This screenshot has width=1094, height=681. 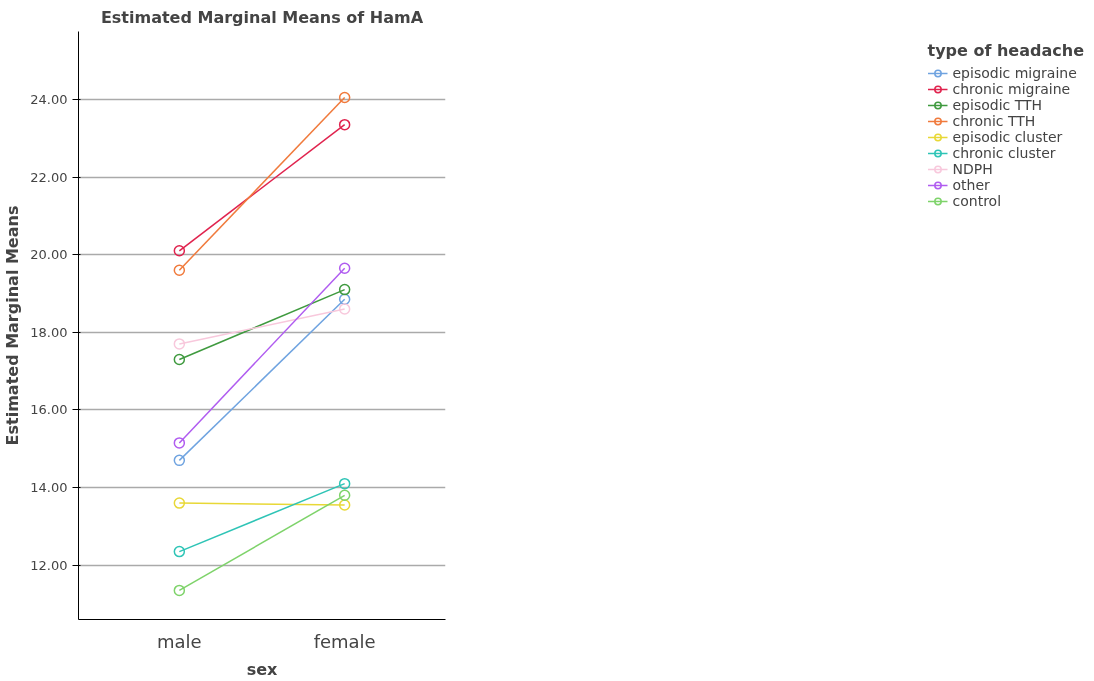 What do you see at coordinates (49, 488) in the screenshot?
I see `y-tick-label: 14.00` at bounding box center [49, 488].